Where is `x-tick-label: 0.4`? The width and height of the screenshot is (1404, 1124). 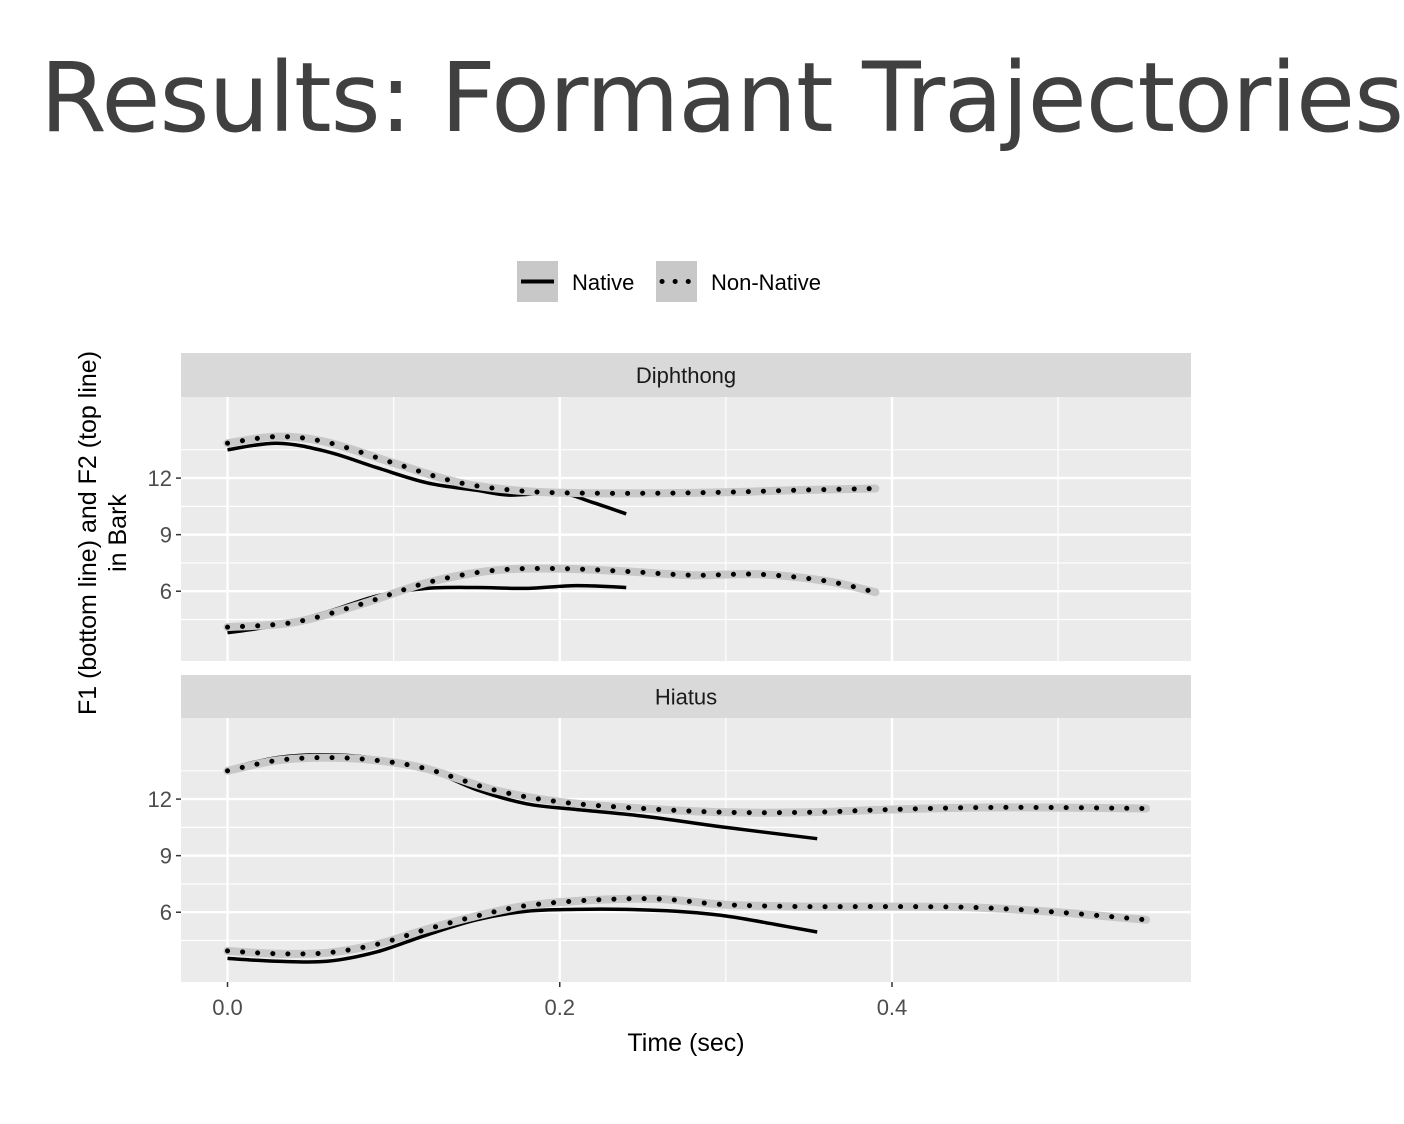 x-tick-label: 0.4 is located at coordinates (892, 1007).